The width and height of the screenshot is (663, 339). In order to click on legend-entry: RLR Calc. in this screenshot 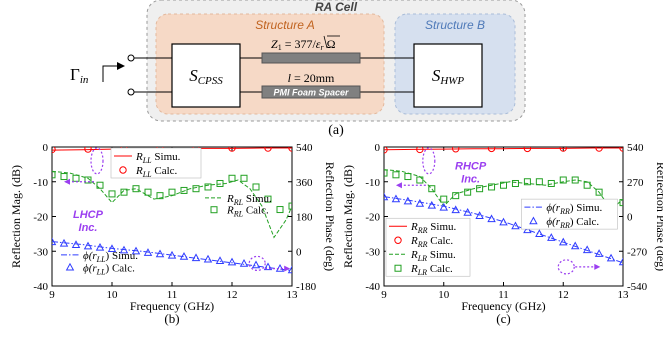, I will do `click(423, 270)`.